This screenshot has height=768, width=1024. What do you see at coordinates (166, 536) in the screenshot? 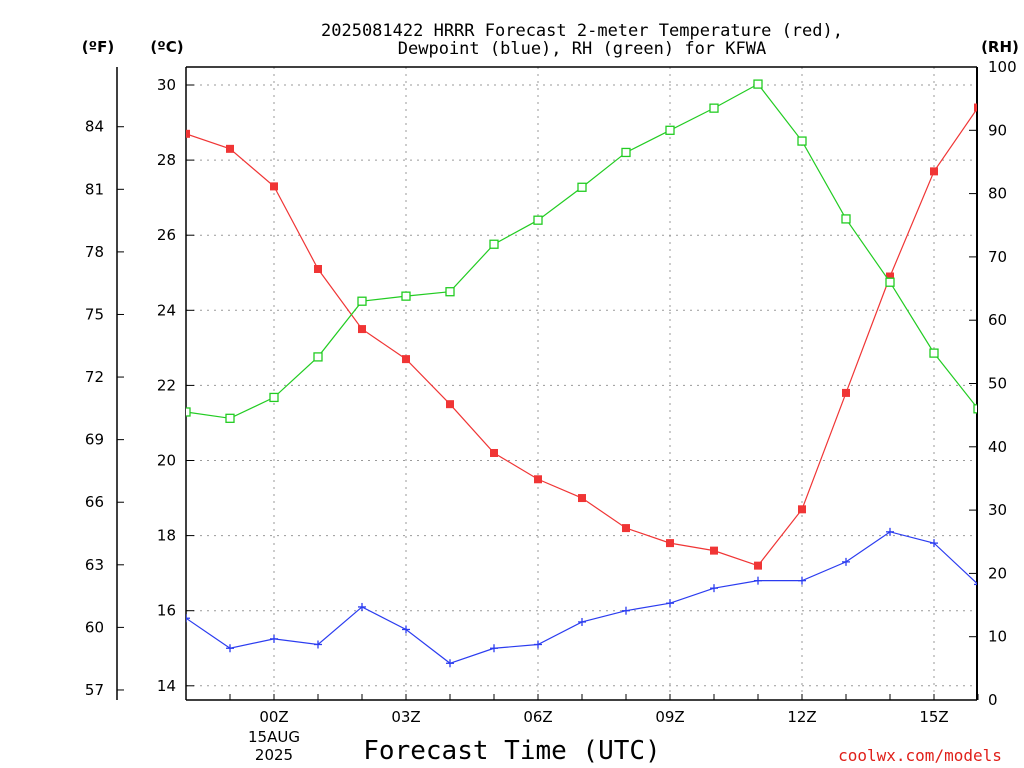
I see `celsius-tick-label: 18` at bounding box center [166, 536].